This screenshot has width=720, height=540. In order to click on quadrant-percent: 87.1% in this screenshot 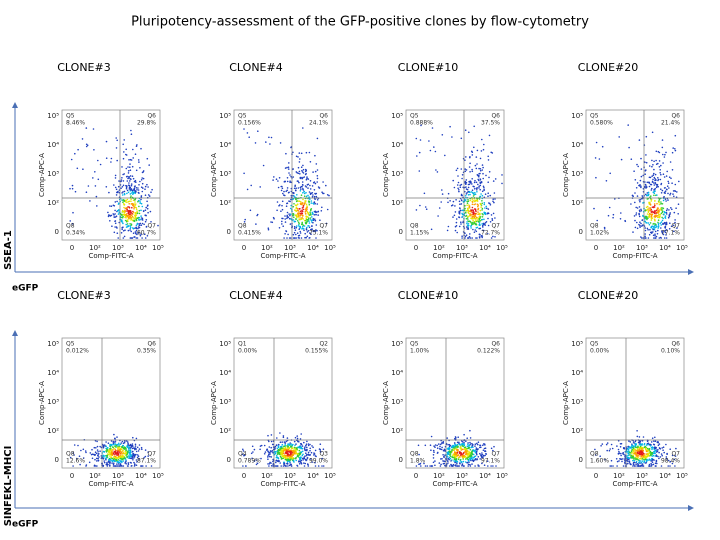, I will do `click(146, 461)`.